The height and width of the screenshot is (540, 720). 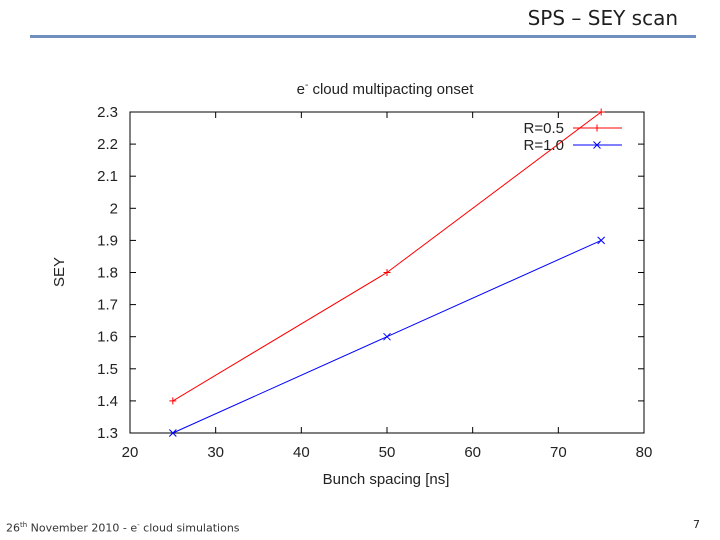 What do you see at coordinates (107, 433) in the screenshot?
I see `y-tick-label: 1.3` at bounding box center [107, 433].